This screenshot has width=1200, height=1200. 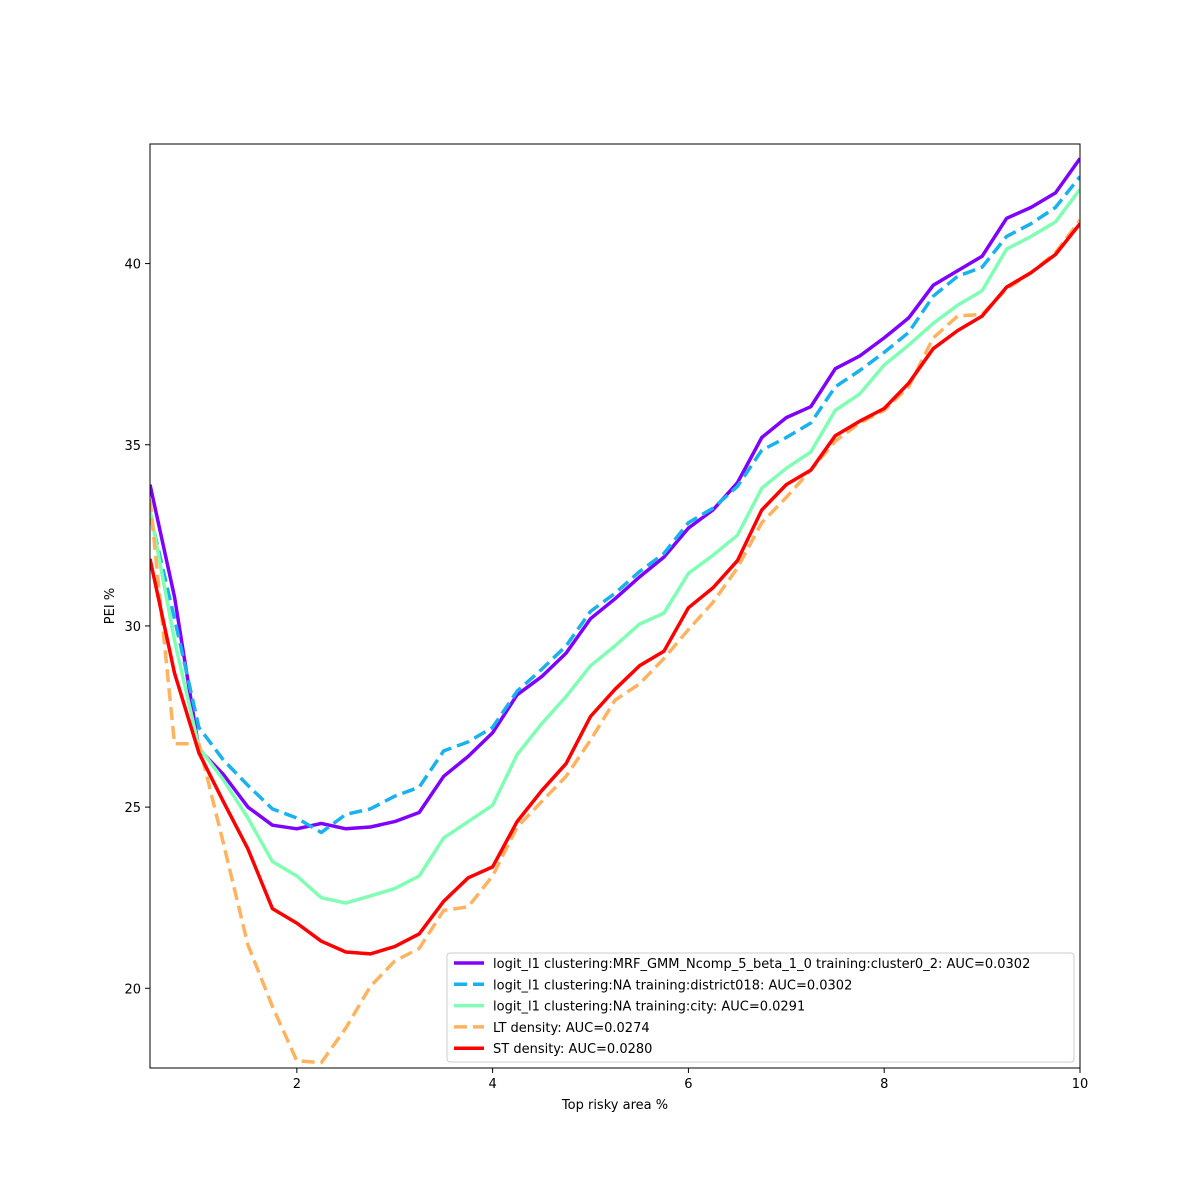 I want to click on legend-label-4: LT density: AUC=0.0274, so click(x=571, y=1028).